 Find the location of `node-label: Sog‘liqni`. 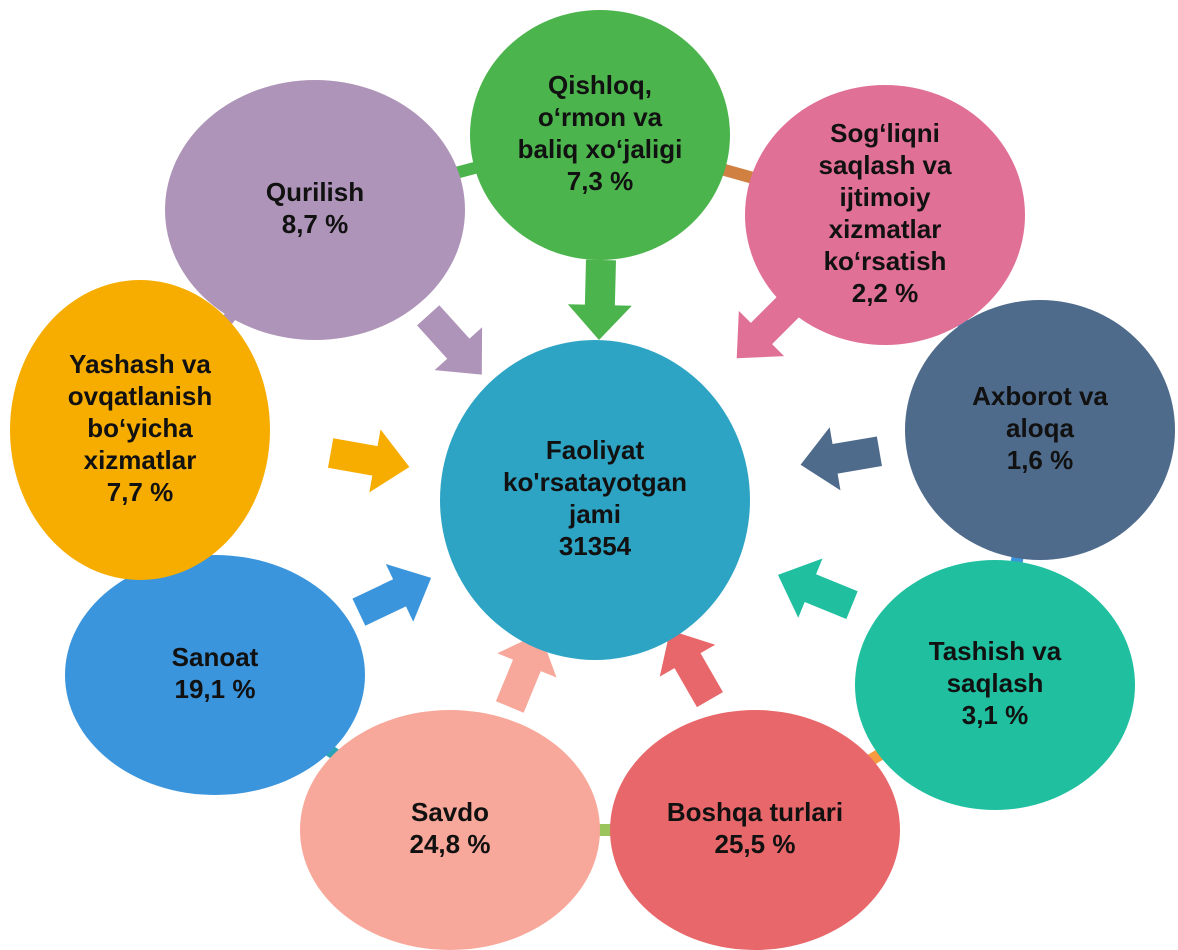

node-label: Sog‘liqni is located at coordinates (885, 133).